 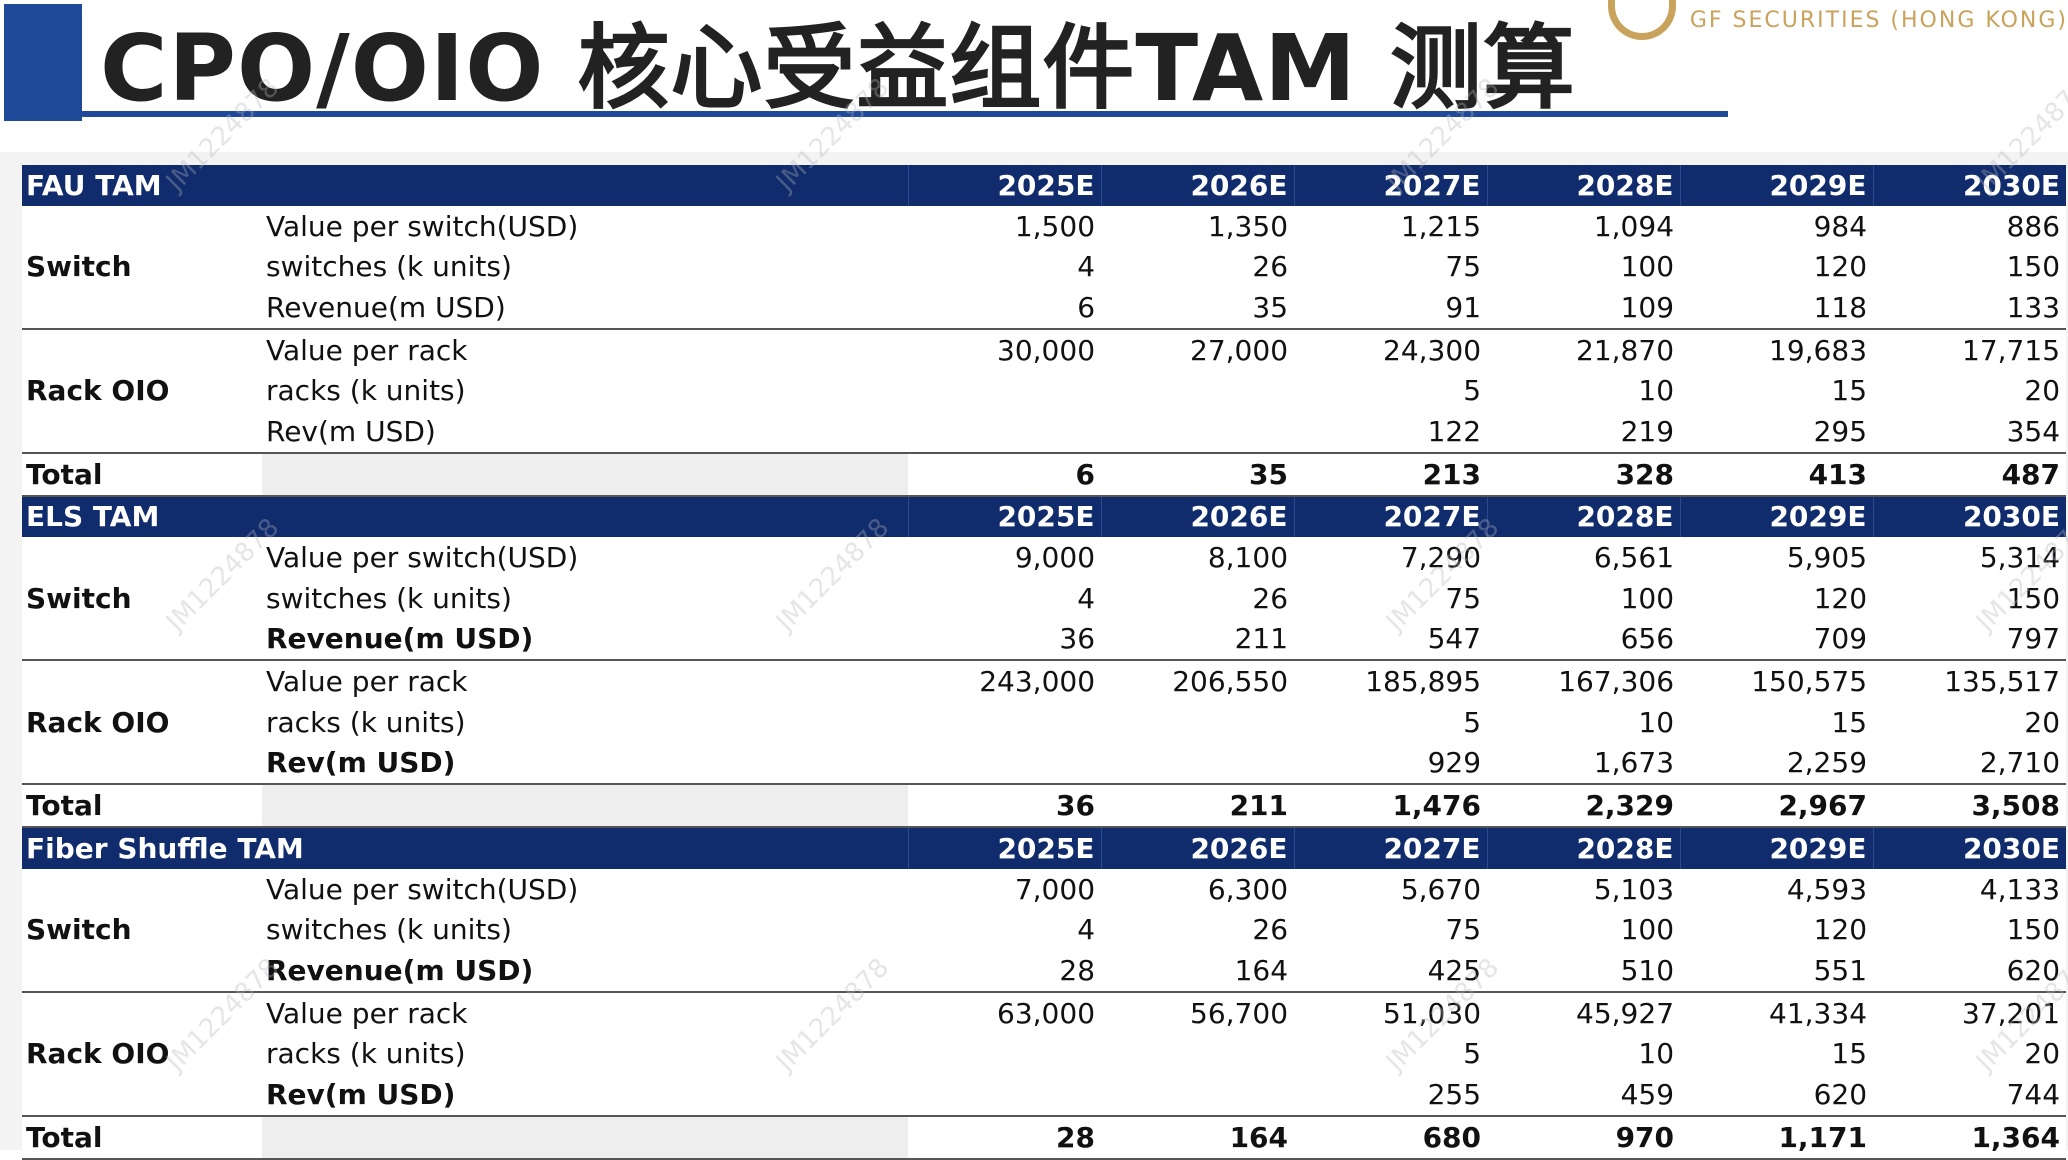 I want to click on table-cell: 26, so click(x=1198, y=267).